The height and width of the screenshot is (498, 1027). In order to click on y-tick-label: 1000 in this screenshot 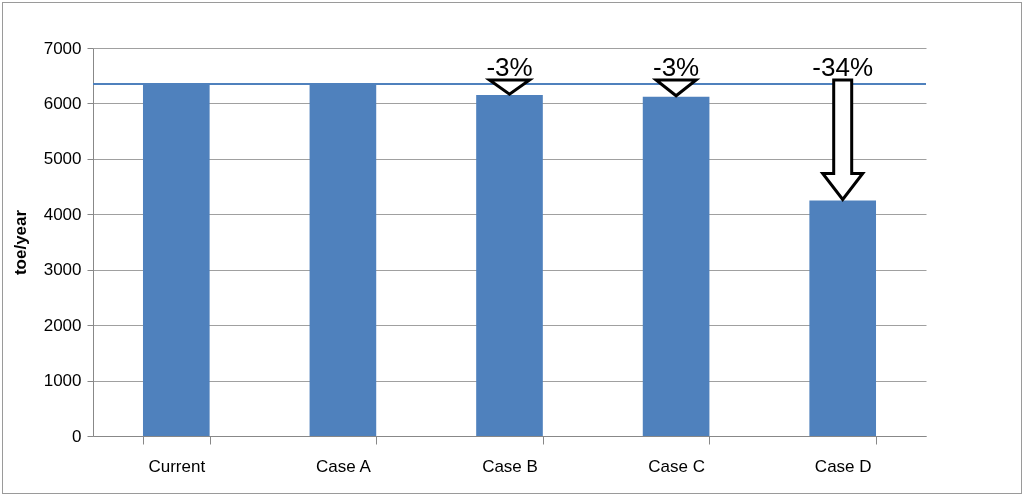, I will do `click(62, 381)`.